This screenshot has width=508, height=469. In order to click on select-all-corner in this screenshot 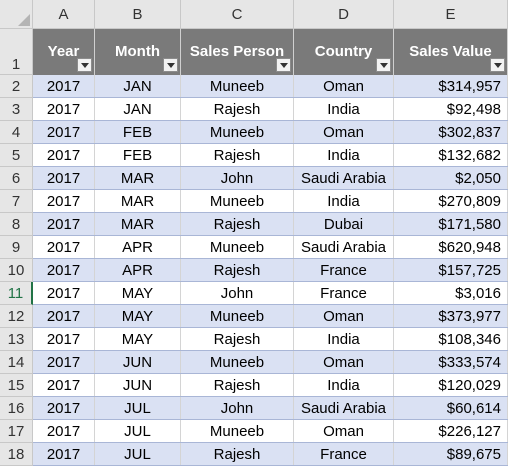, I will do `click(16, 14)`.